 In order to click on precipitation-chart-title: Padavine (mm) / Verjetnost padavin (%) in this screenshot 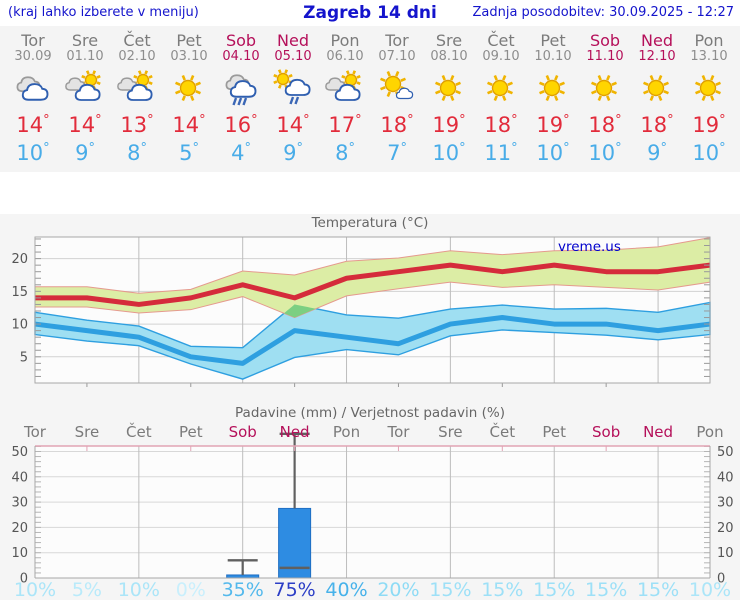, I will do `click(370, 413)`.